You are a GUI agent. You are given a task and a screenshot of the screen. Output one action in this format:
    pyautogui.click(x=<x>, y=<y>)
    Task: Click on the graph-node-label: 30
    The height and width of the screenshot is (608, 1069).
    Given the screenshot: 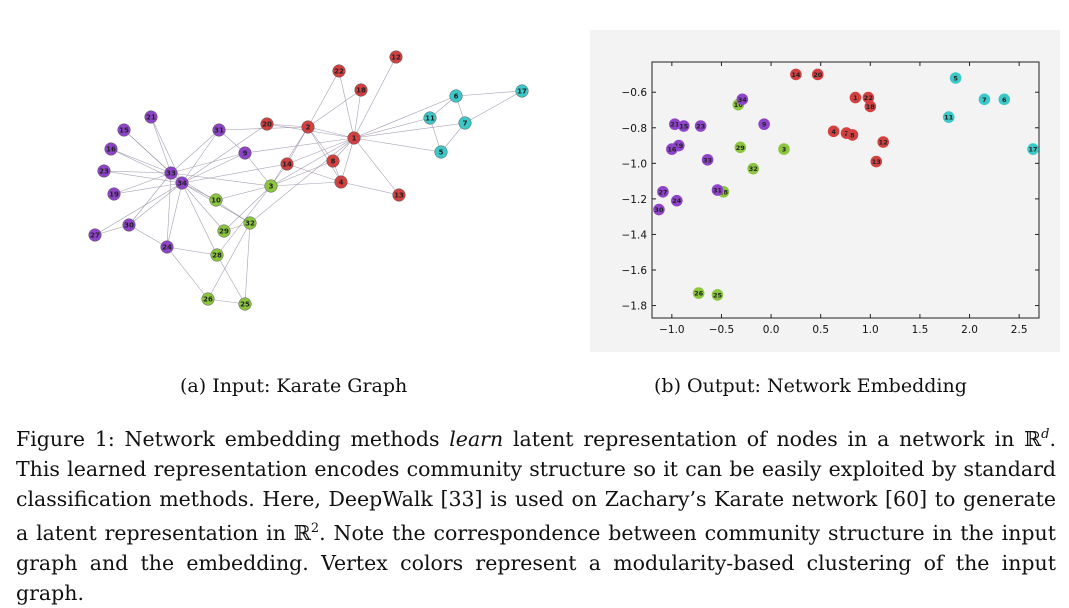 What is the action you would take?
    pyautogui.click(x=129, y=226)
    